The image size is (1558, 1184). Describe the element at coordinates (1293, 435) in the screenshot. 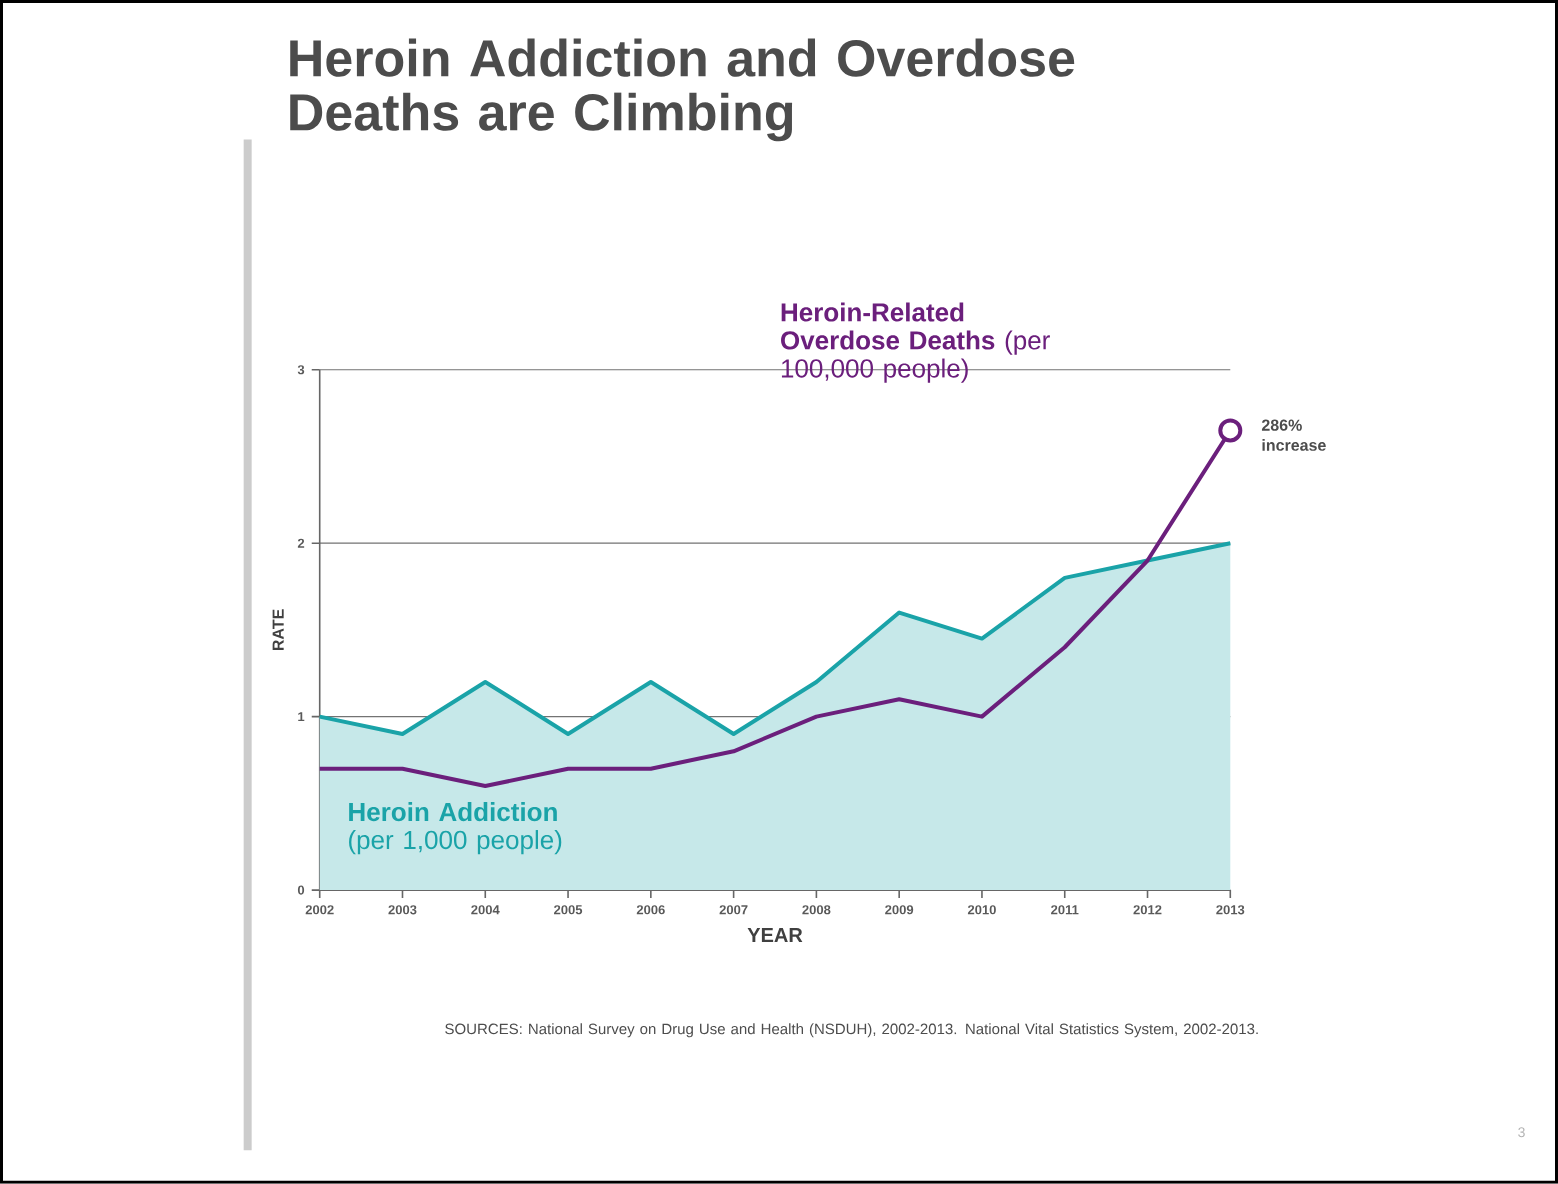

I see `annotation: 286% increase` at that location.